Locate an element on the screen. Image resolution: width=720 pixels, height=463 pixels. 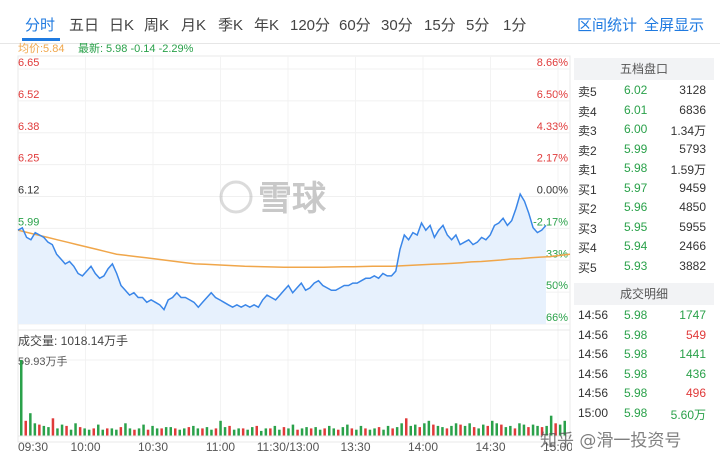
tab-12: 1分 is located at coordinates (515, 25).